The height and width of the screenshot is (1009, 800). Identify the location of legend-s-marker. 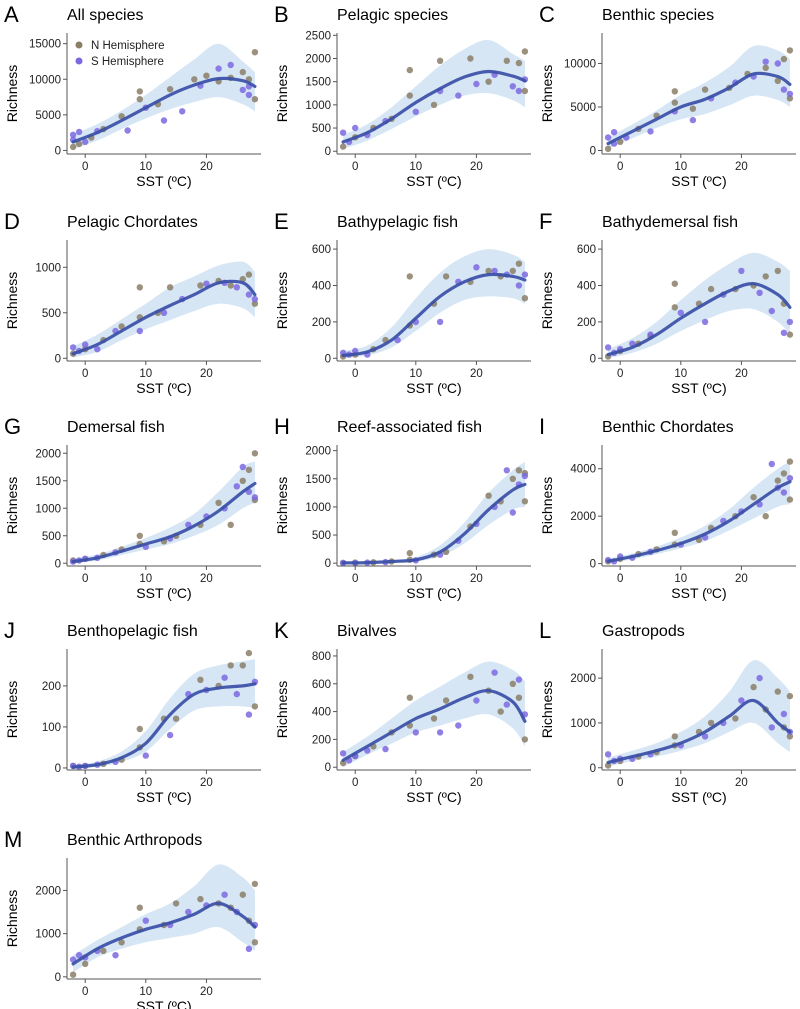
(79, 61).